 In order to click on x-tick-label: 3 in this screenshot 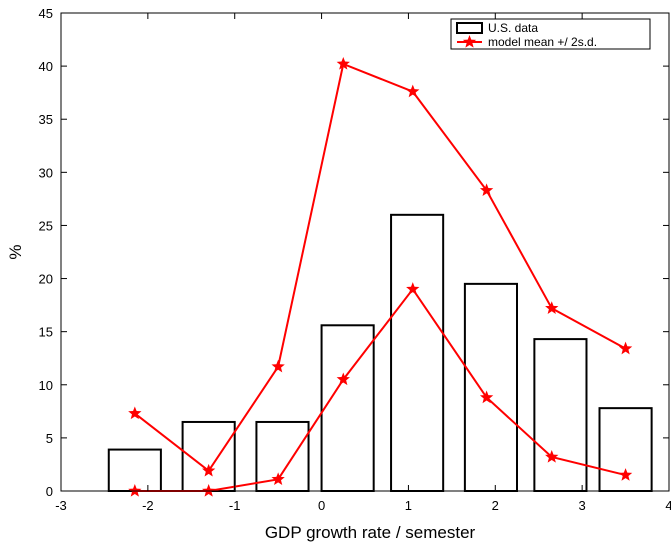, I will do `click(582, 505)`.